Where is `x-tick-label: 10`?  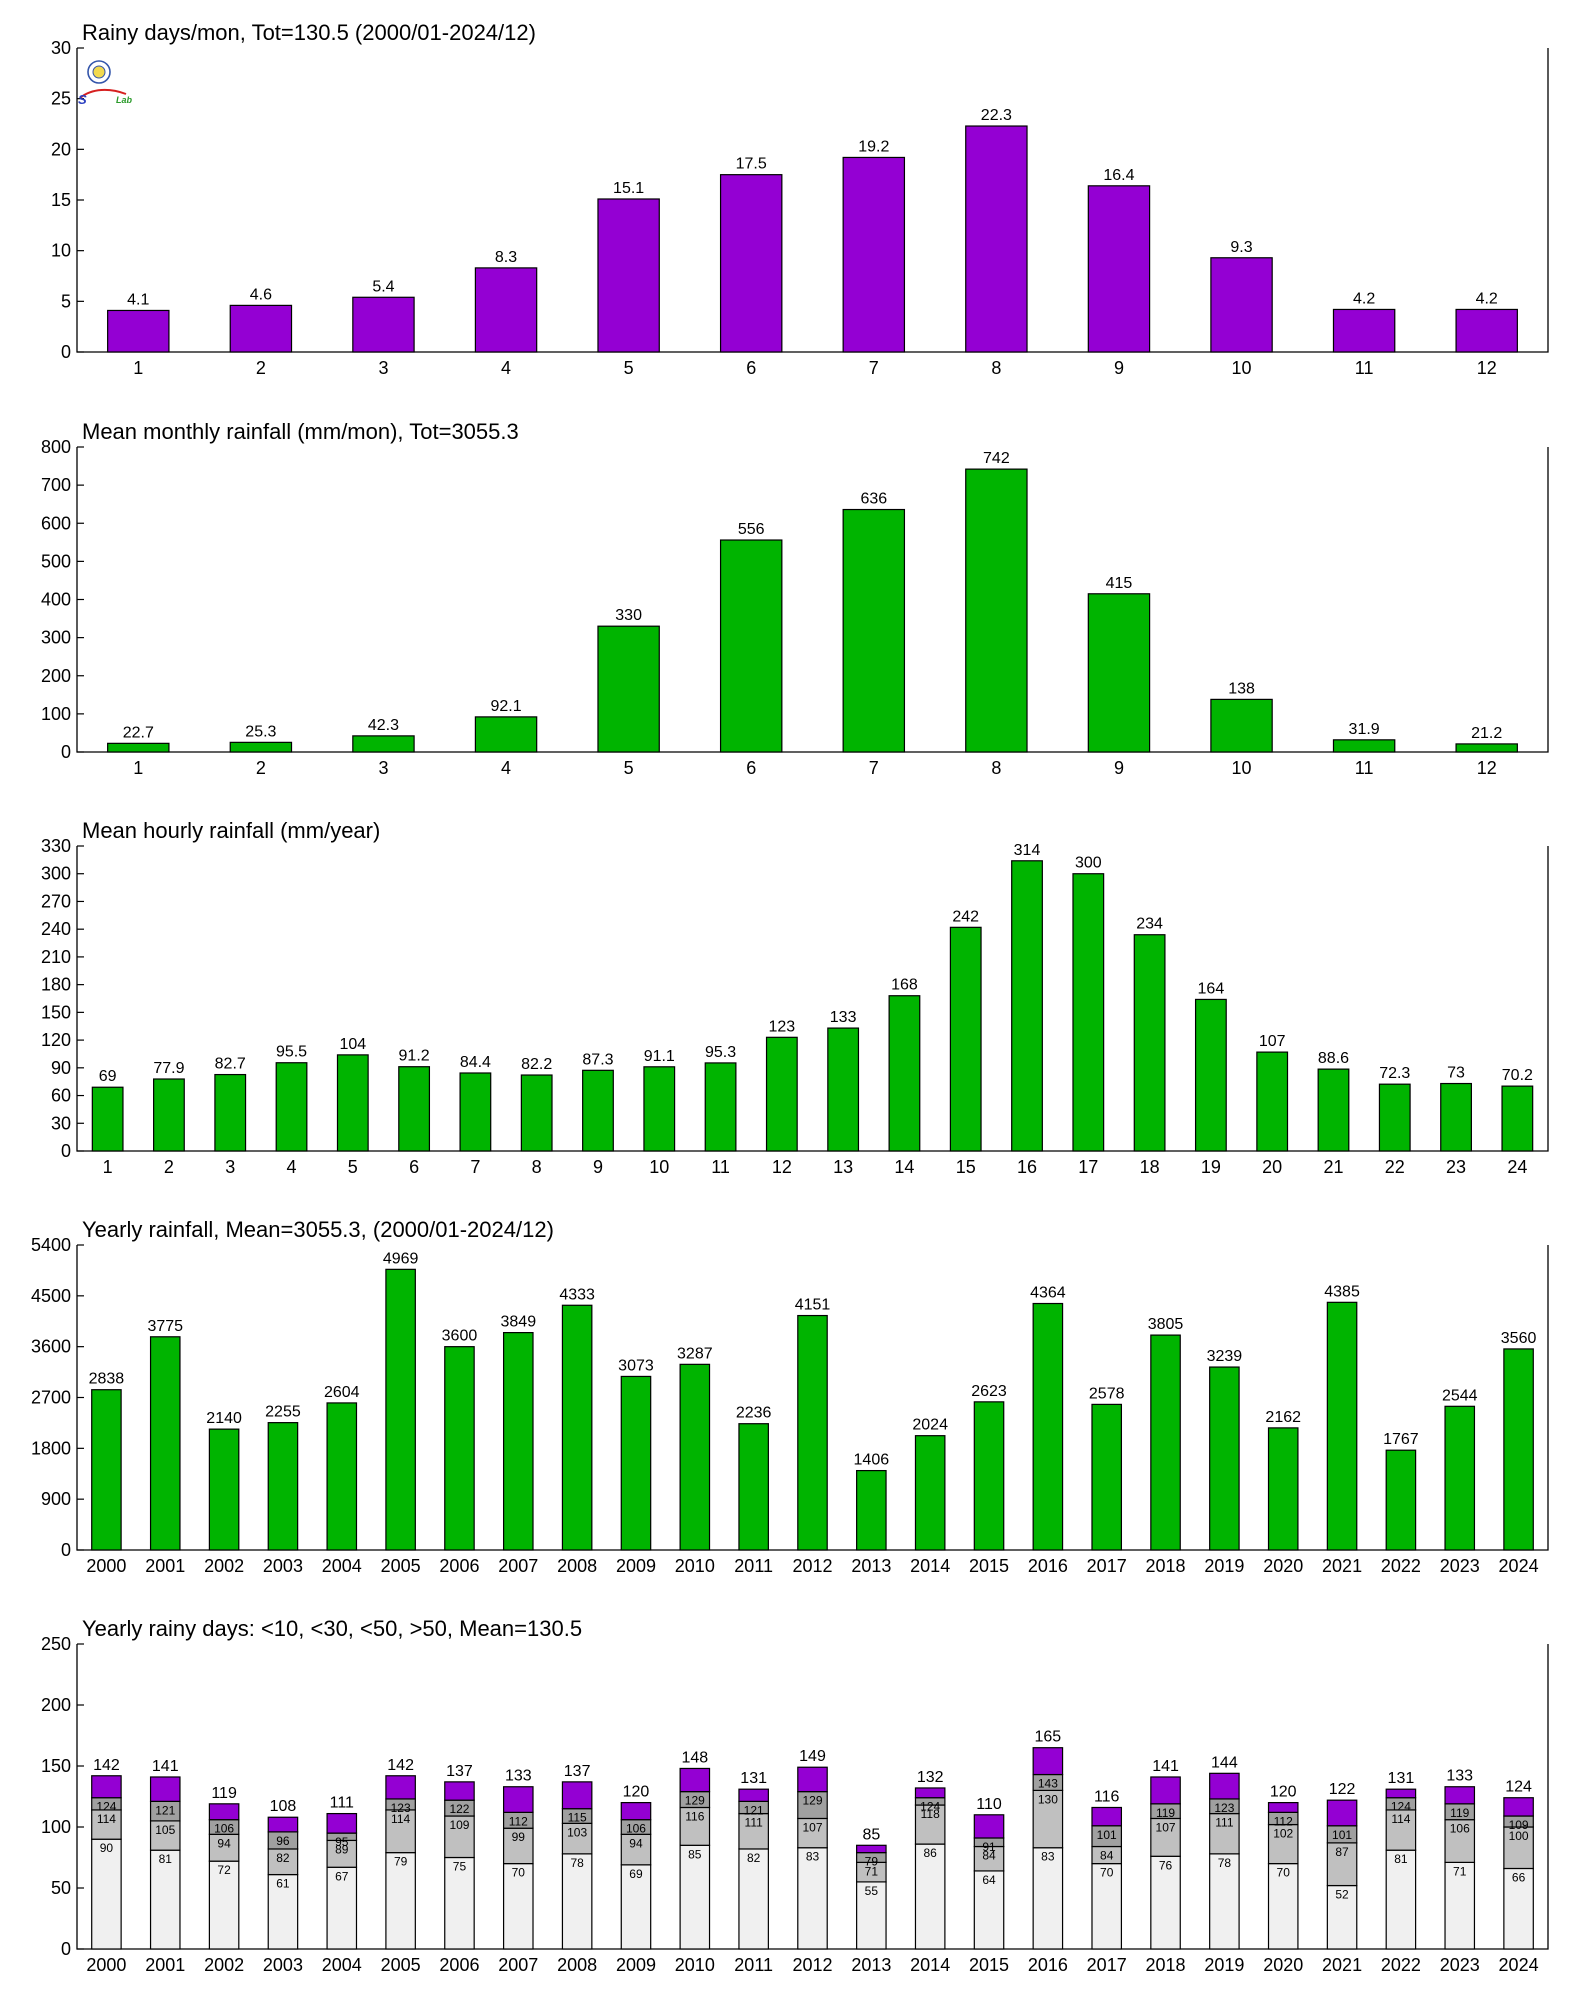
x-tick-label: 10 is located at coordinates (1242, 368).